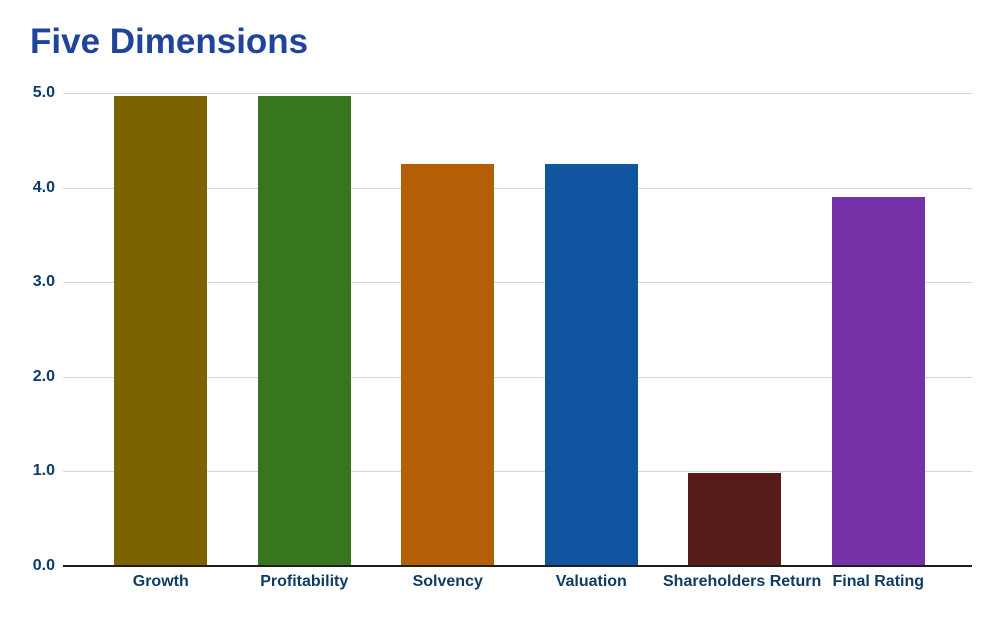 This screenshot has height=622, width=1005. What do you see at coordinates (304, 581) in the screenshot?
I see `x-category-label: Profitability` at bounding box center [304, 581].